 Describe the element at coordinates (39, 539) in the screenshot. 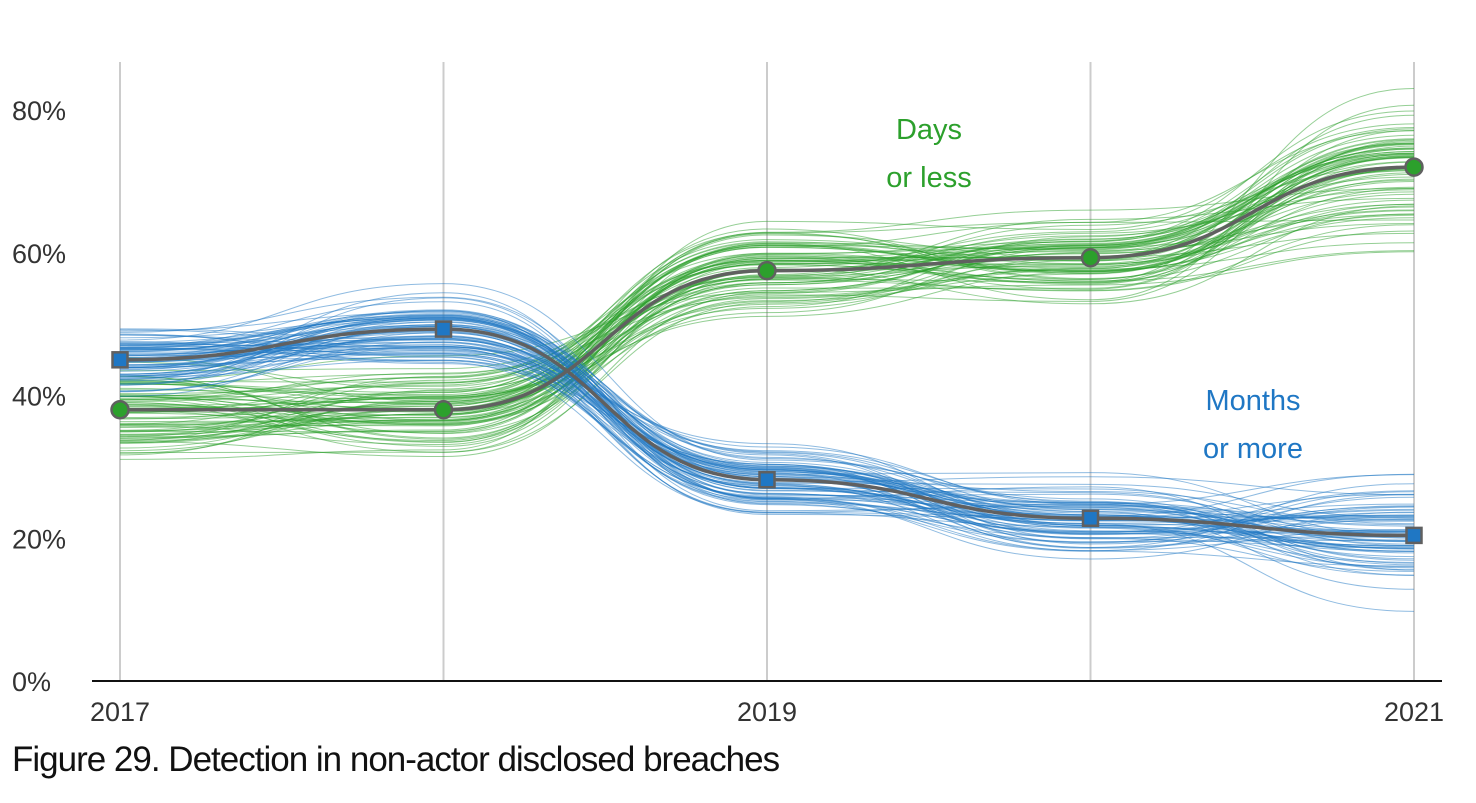

I see `y-tick-label: 20%` at that location.